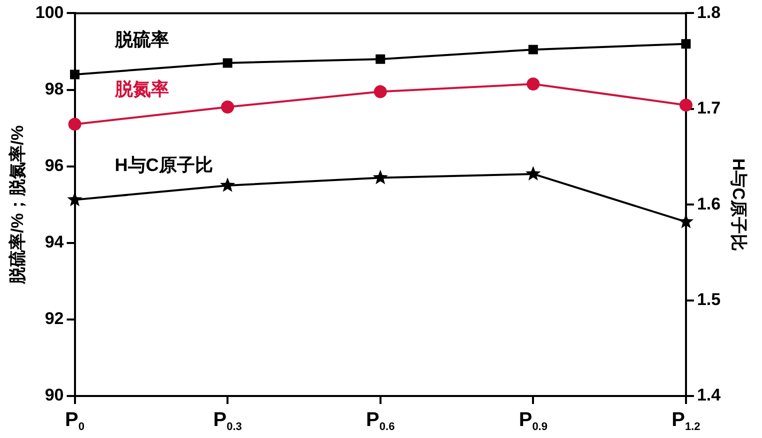 The height and width of the screenshot is (438, 762). What do you see at coordinates (708, 299) in the screenshot?
I see `y2-tick-label: 1.5` at bounding box center [708, 299].